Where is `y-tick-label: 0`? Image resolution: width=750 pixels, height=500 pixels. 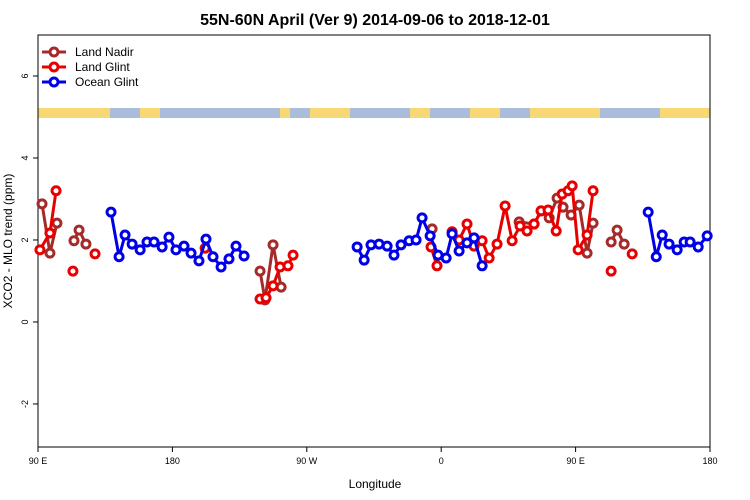 y-tick-label: 0 is located at coordinates (25, 321).